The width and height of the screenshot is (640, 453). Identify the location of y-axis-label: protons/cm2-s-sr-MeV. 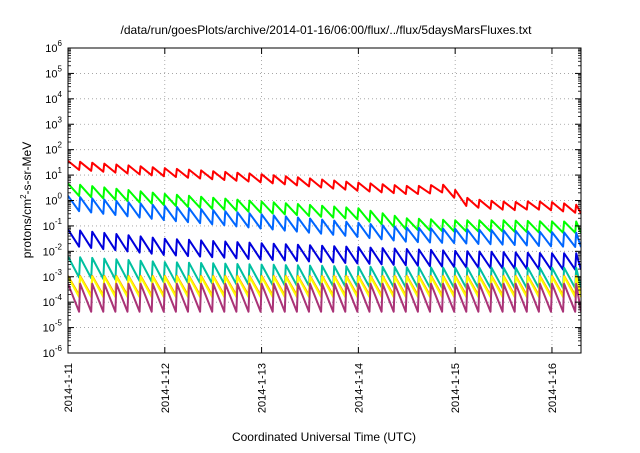
(26, 200).